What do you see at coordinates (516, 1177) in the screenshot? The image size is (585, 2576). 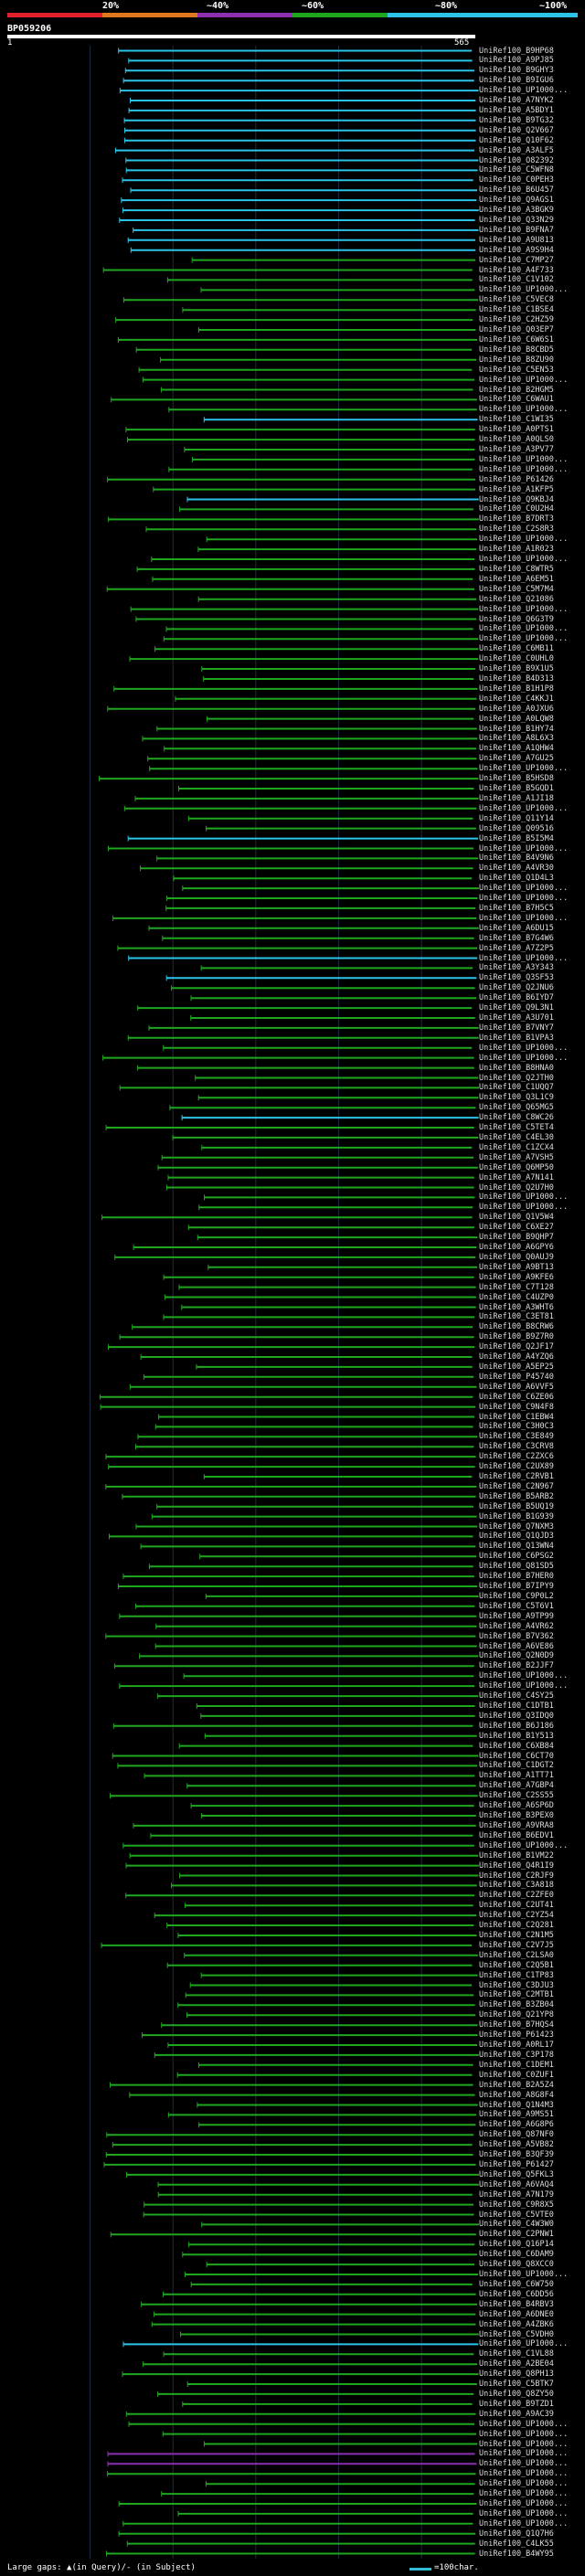 I see `hit-name-link: UniRef100_A7N141` at bounding box center [516, 1177].